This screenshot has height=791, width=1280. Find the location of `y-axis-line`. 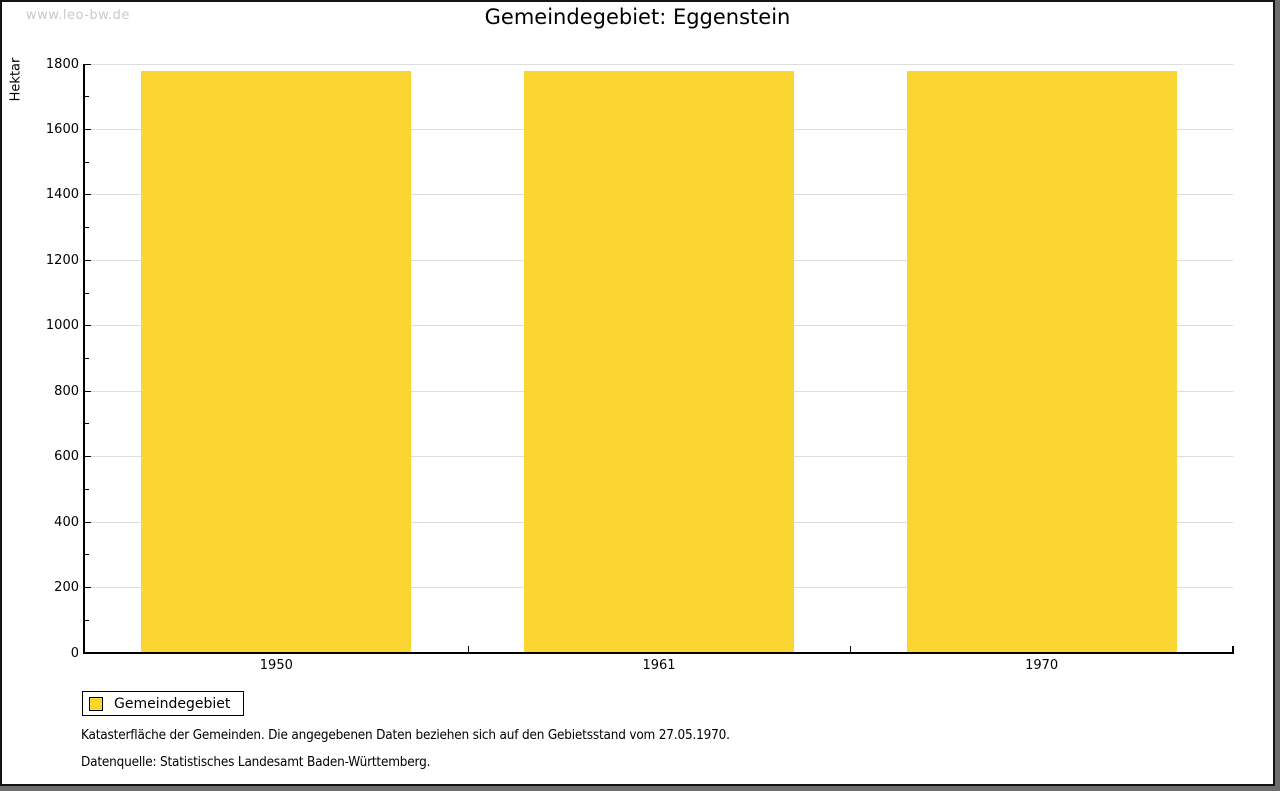

y-axis-line is located at coordinates (84, 359).